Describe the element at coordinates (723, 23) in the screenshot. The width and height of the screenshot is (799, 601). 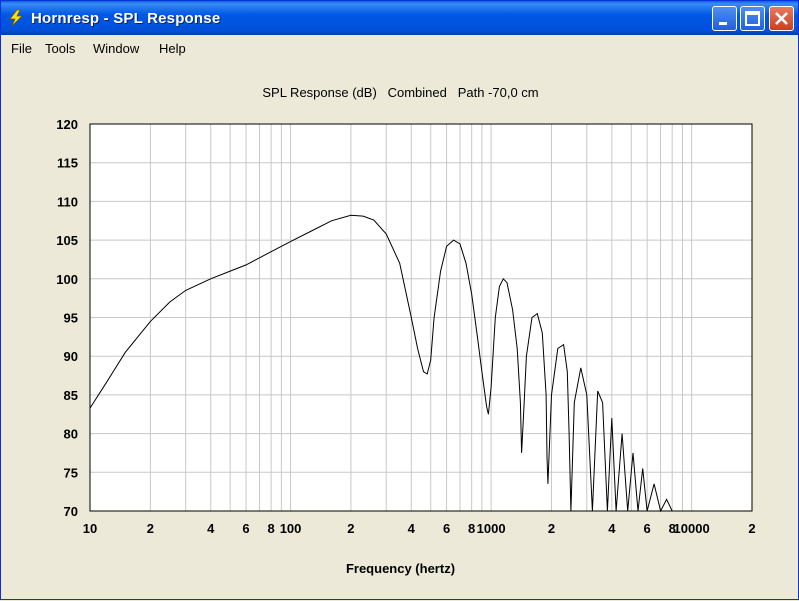
I see `minimize-icon` at that location.